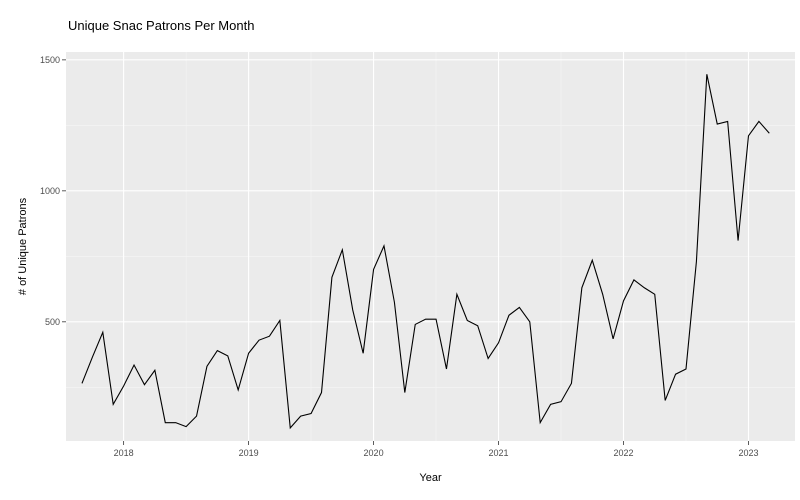  Describe the element at coordinates (374, 453) in the screenshot. I see `x-tick-label: 2020` at that location.